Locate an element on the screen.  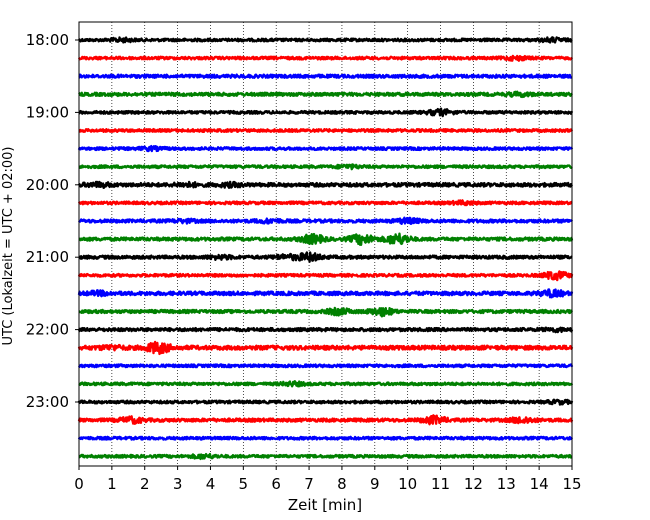
x-tick-label: 9 is located at coordinates (375, 484).